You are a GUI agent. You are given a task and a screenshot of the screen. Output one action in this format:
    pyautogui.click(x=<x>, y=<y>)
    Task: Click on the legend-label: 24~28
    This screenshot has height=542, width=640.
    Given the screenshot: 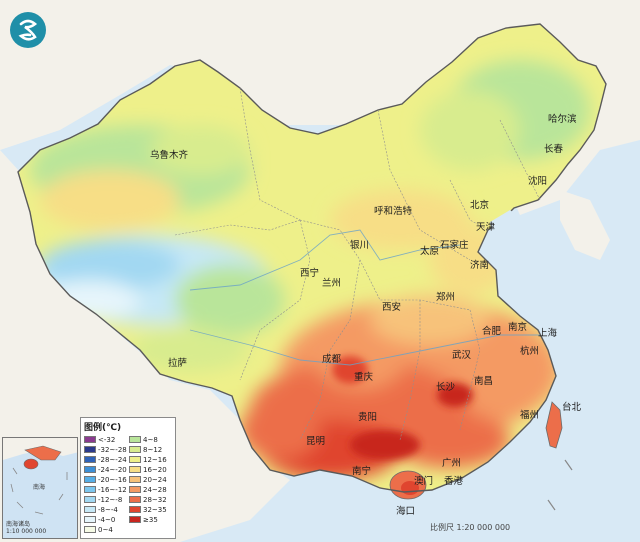 What is the action you would take?
    pyautogui.click(x=155, y=489)
    